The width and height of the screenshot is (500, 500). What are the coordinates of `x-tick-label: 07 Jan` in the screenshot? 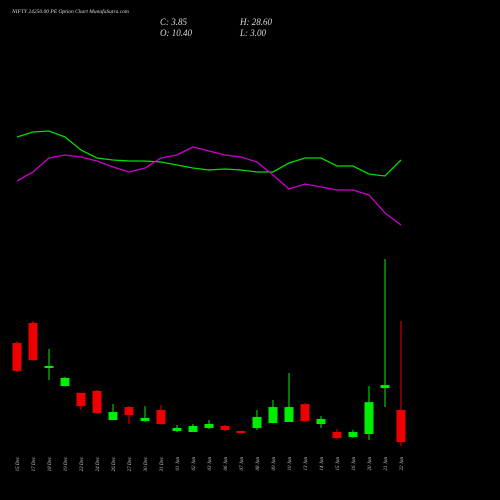 It's located at (242, 464).